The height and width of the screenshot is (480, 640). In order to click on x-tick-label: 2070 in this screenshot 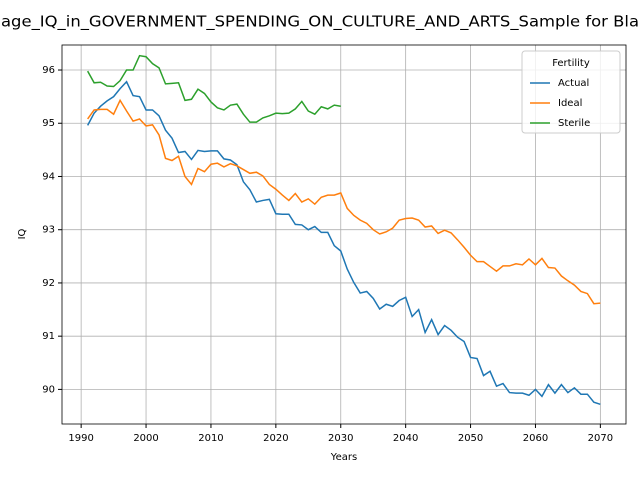, I will do `click(600, 438)`.